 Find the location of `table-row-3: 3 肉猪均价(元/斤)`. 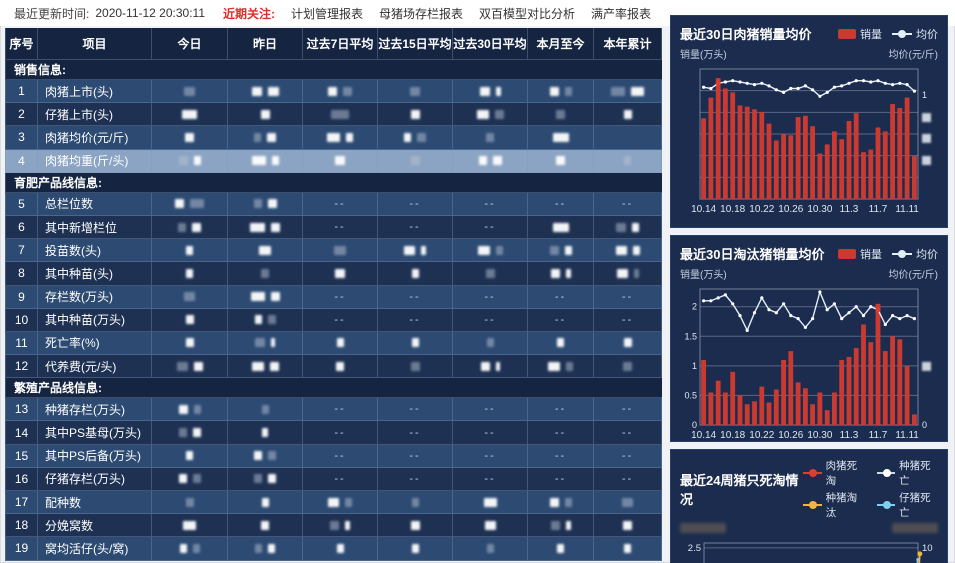

table-row-3: 3 肉猪均价(元/斤) is located at coordinates (333, 138).